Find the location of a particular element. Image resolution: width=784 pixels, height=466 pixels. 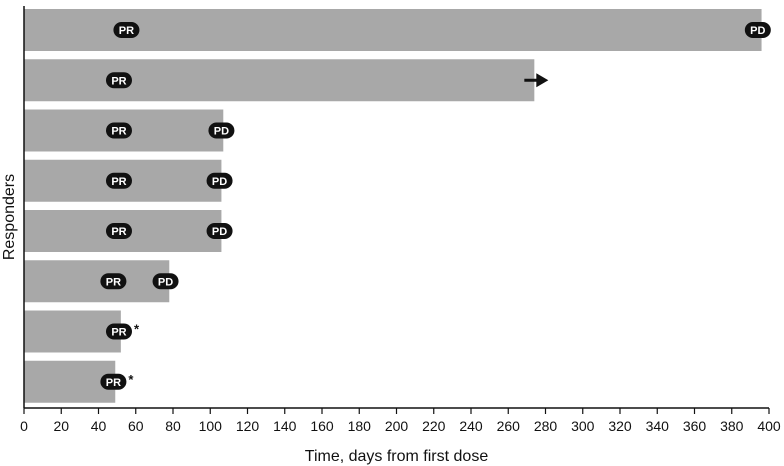

x-tick-label: 380 is located at coordinates (732, 426).